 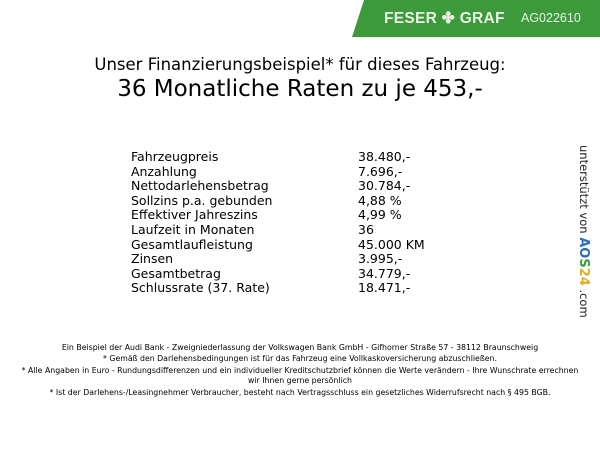 I want to click on table-row: Zinsen 3.995,-, so click(x=281, y=259).